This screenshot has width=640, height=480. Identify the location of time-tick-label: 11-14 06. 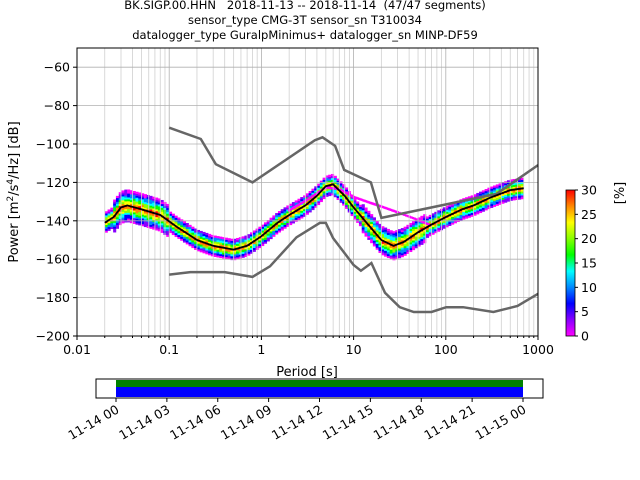
(195, 422).